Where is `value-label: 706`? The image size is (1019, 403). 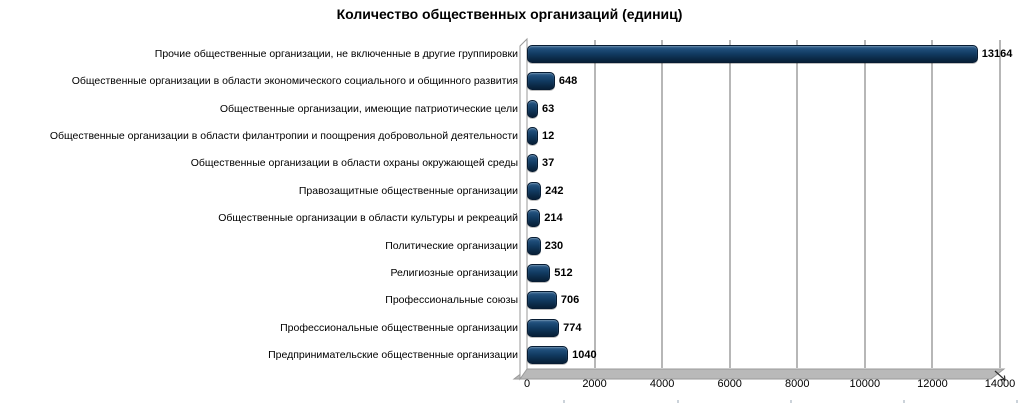 value-label: 706 is located at coordinates (570, 300).